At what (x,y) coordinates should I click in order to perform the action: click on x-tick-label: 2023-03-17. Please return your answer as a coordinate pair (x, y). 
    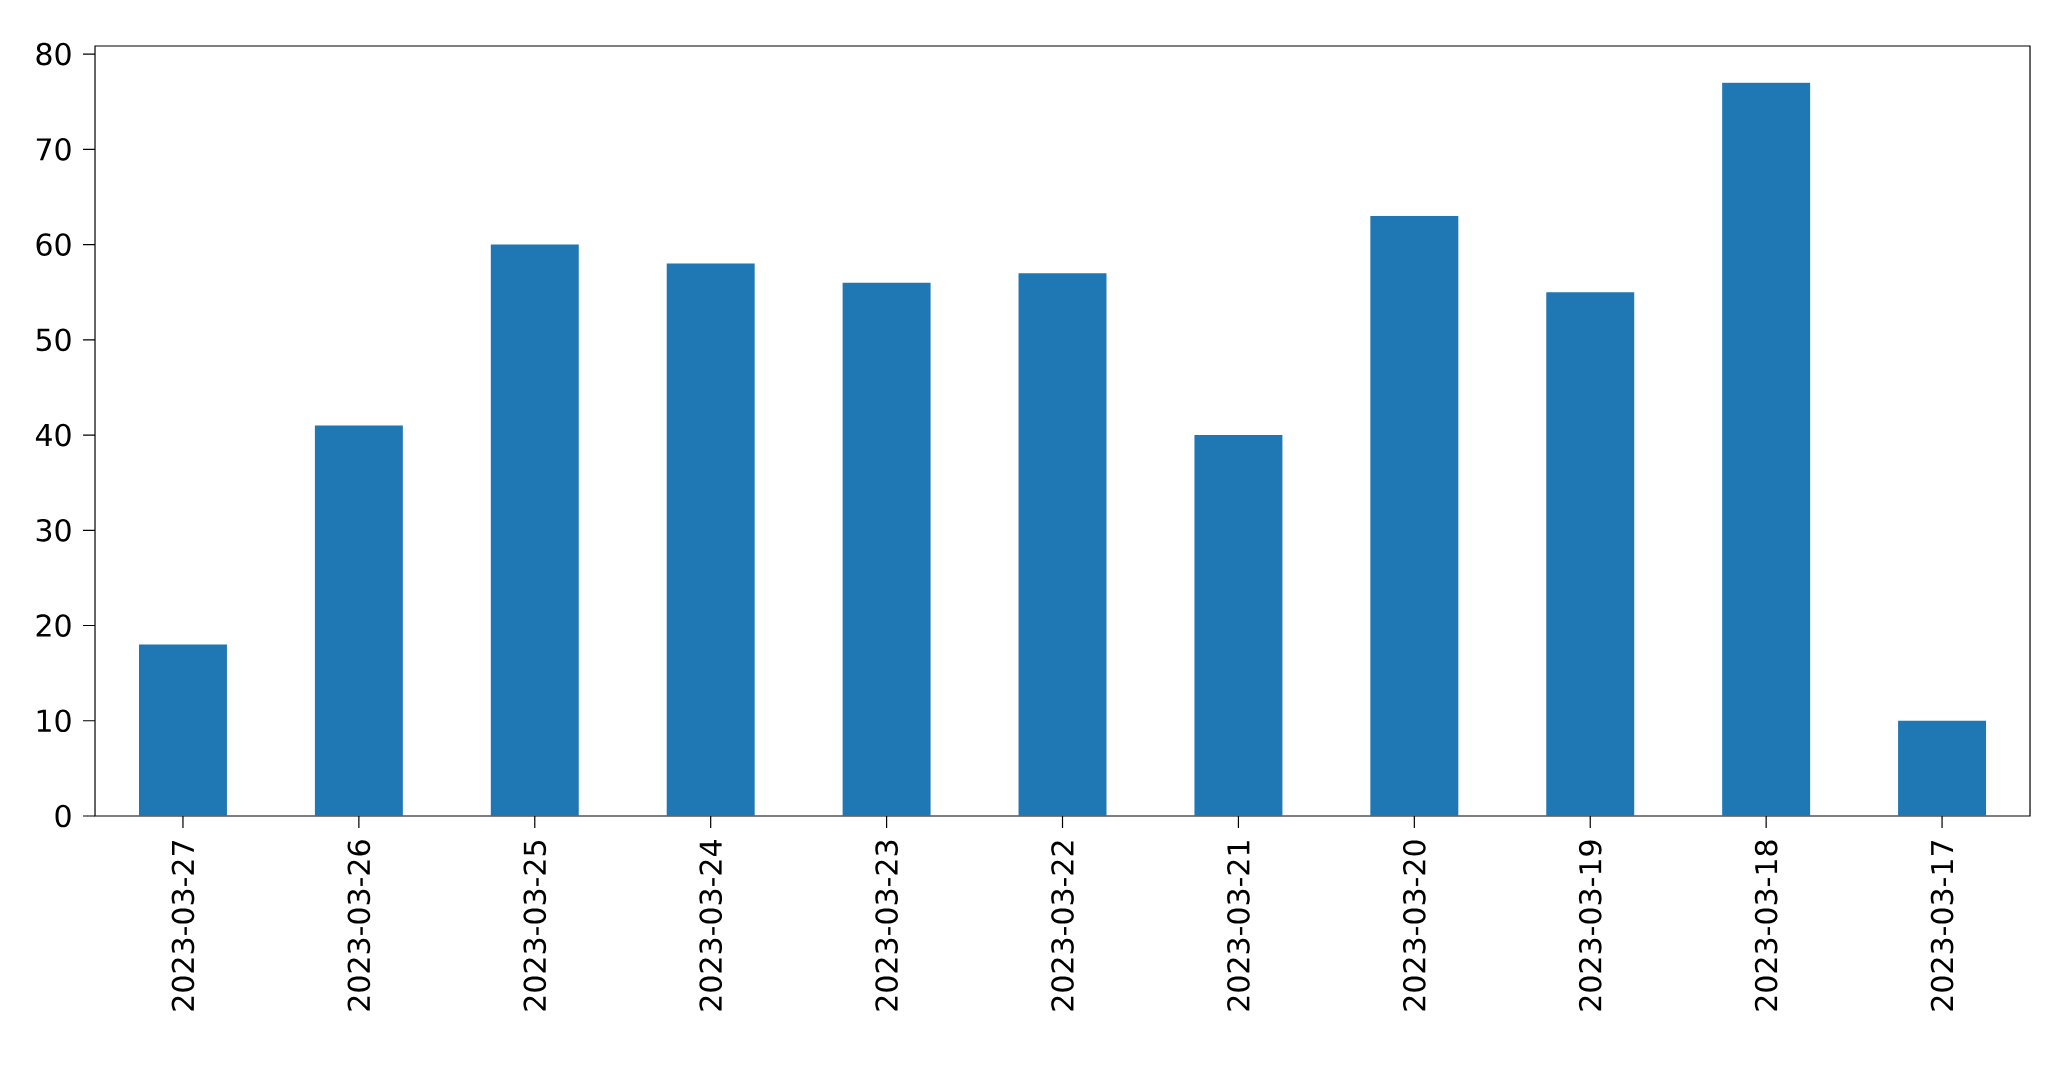
    Looking at the image, I should click on (1942, 926).